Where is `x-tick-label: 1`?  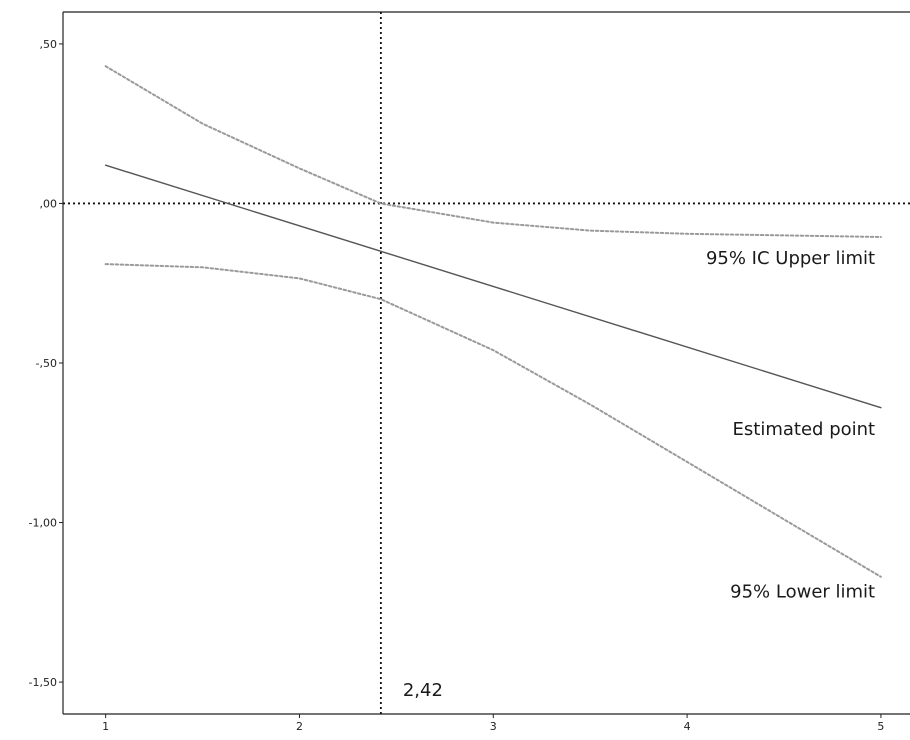
x-tick-label: 1 is located at coordinates (105, 726).